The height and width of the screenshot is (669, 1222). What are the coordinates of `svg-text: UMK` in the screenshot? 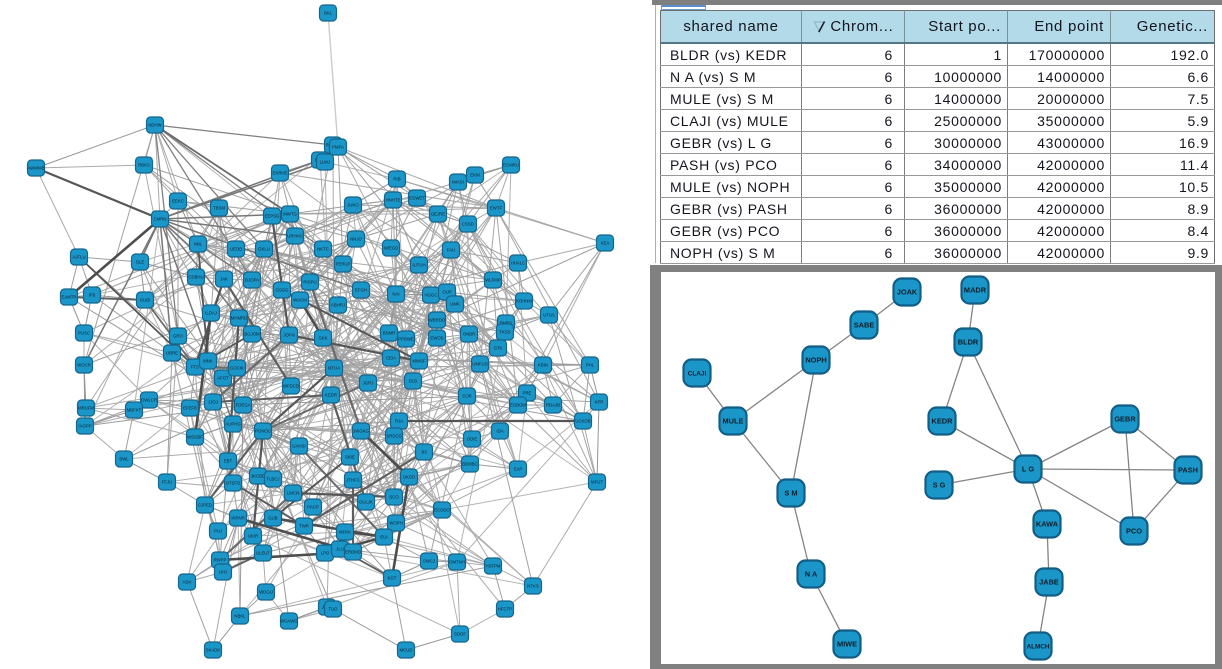 It's located at (455, 304).